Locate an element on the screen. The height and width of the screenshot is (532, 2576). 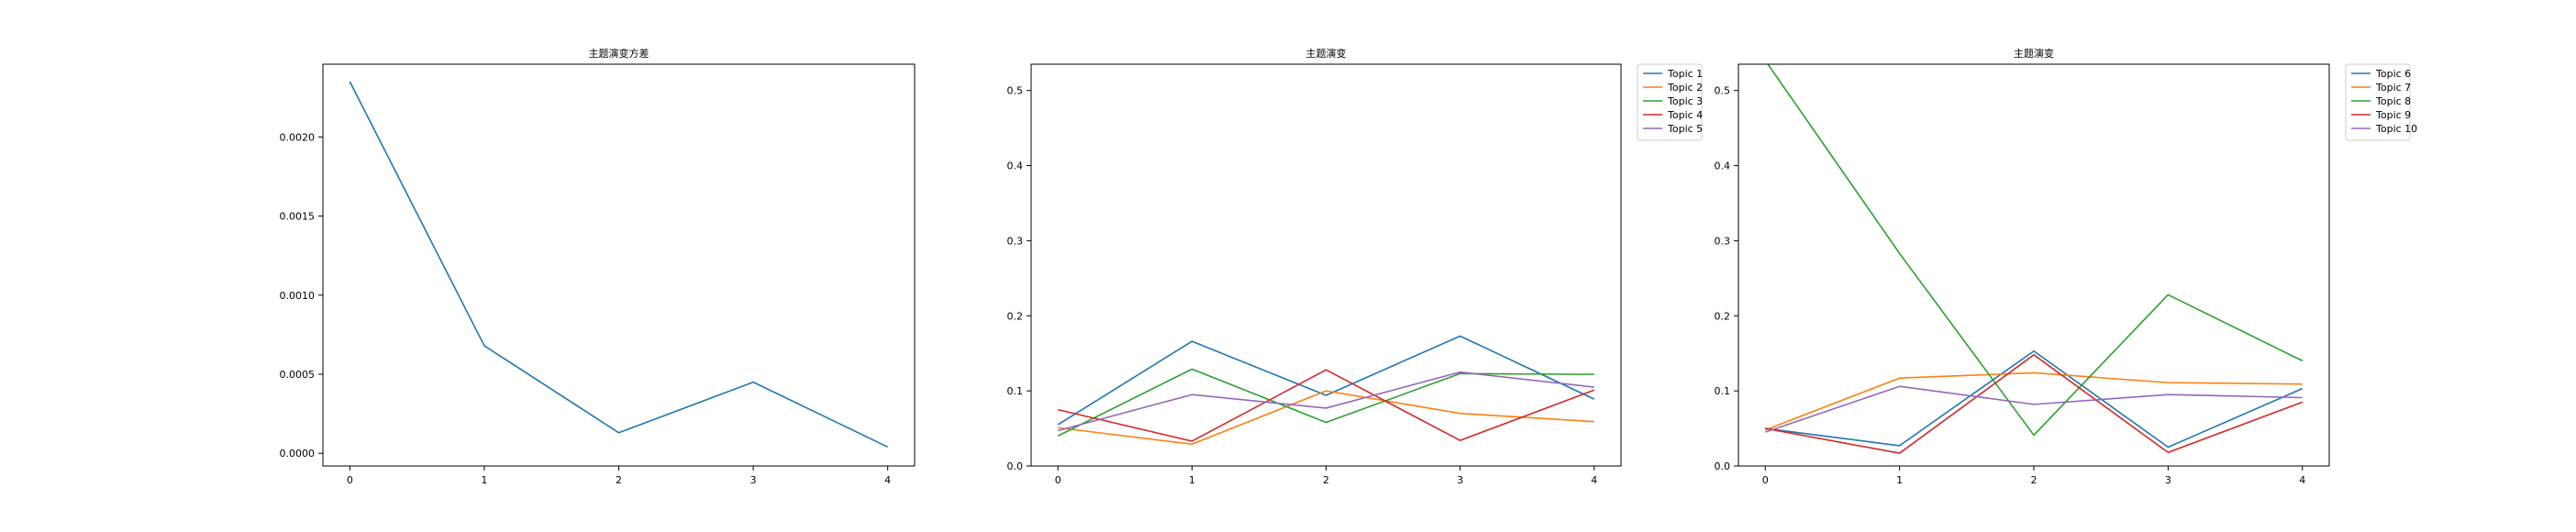
y-tick-label: 0.0010 is located at coordinates (298, 296).